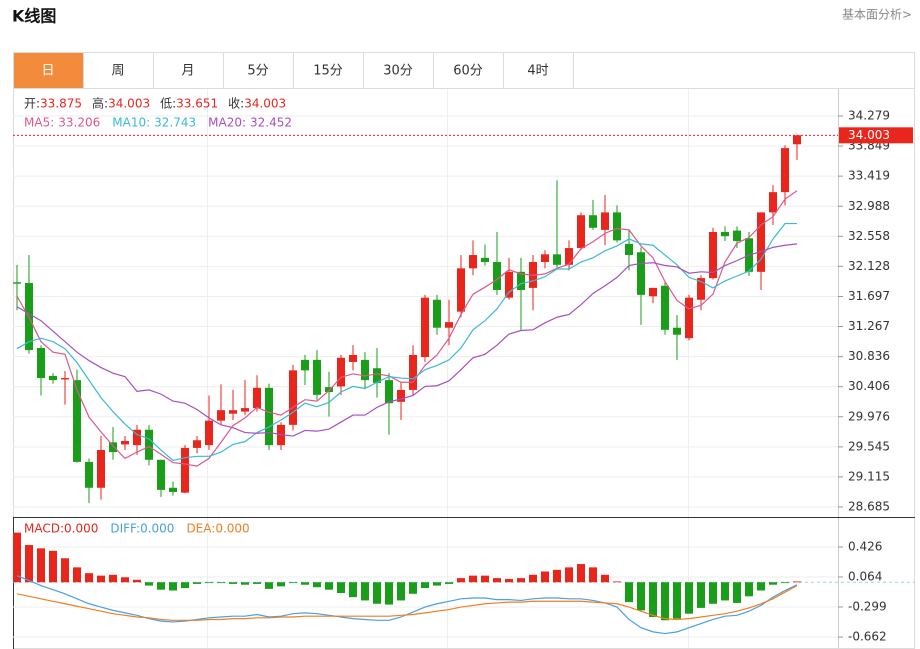  What do you see at coordinates (869, 266) in the screenshot?
I see `y-tick-label: 32.128` at bounding box center [869, 266].